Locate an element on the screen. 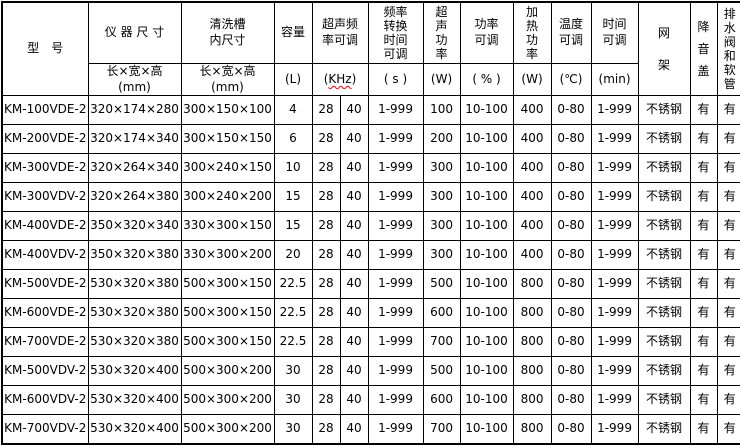  cell-power: 100 is located at coordinates (441, 110).